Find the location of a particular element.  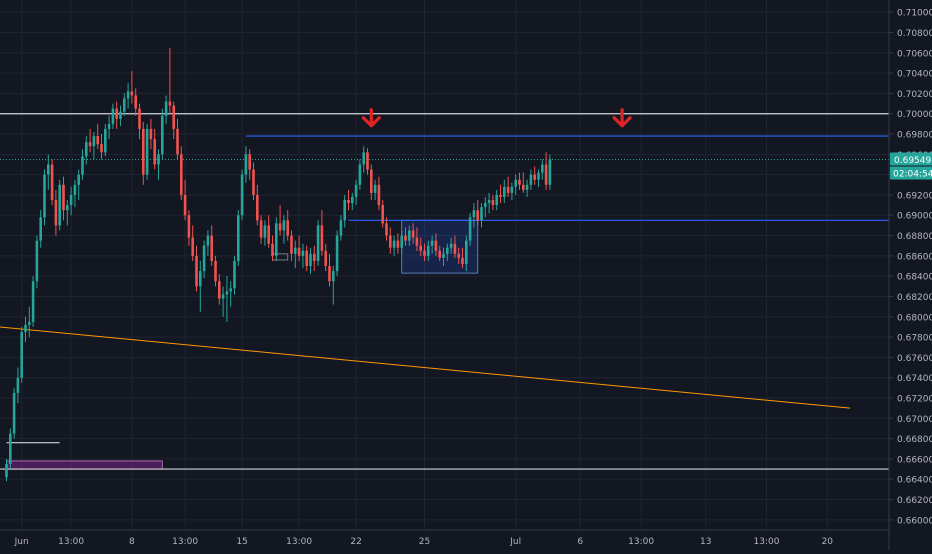

small-box-left is located at coordinates (280, 257).